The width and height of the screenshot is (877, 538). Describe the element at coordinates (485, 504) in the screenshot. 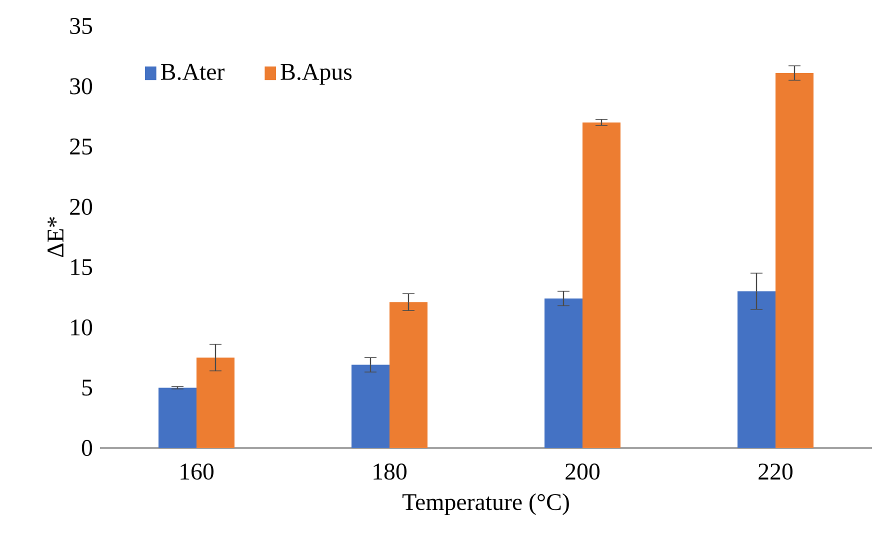

I see `x-axis-title: Temperature (°C)` at that location.